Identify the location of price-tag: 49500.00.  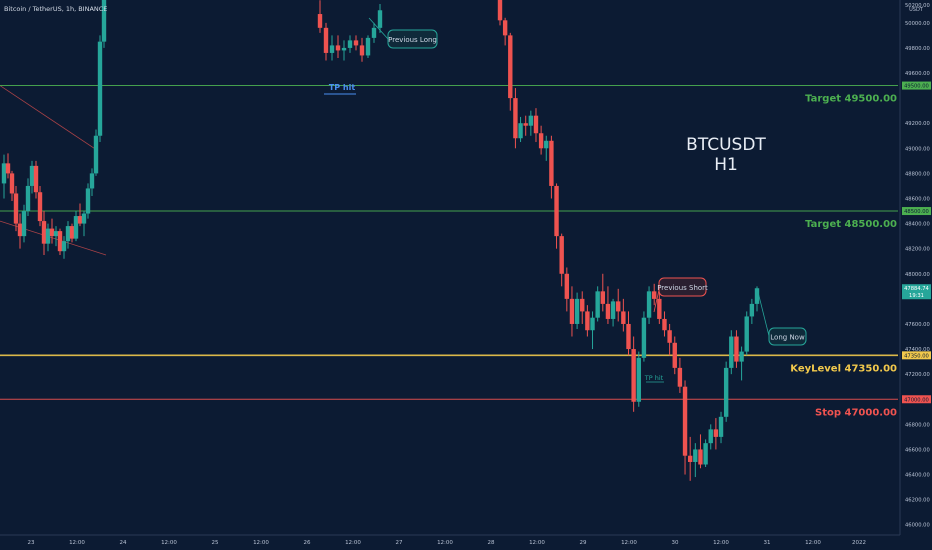
(916, 87).